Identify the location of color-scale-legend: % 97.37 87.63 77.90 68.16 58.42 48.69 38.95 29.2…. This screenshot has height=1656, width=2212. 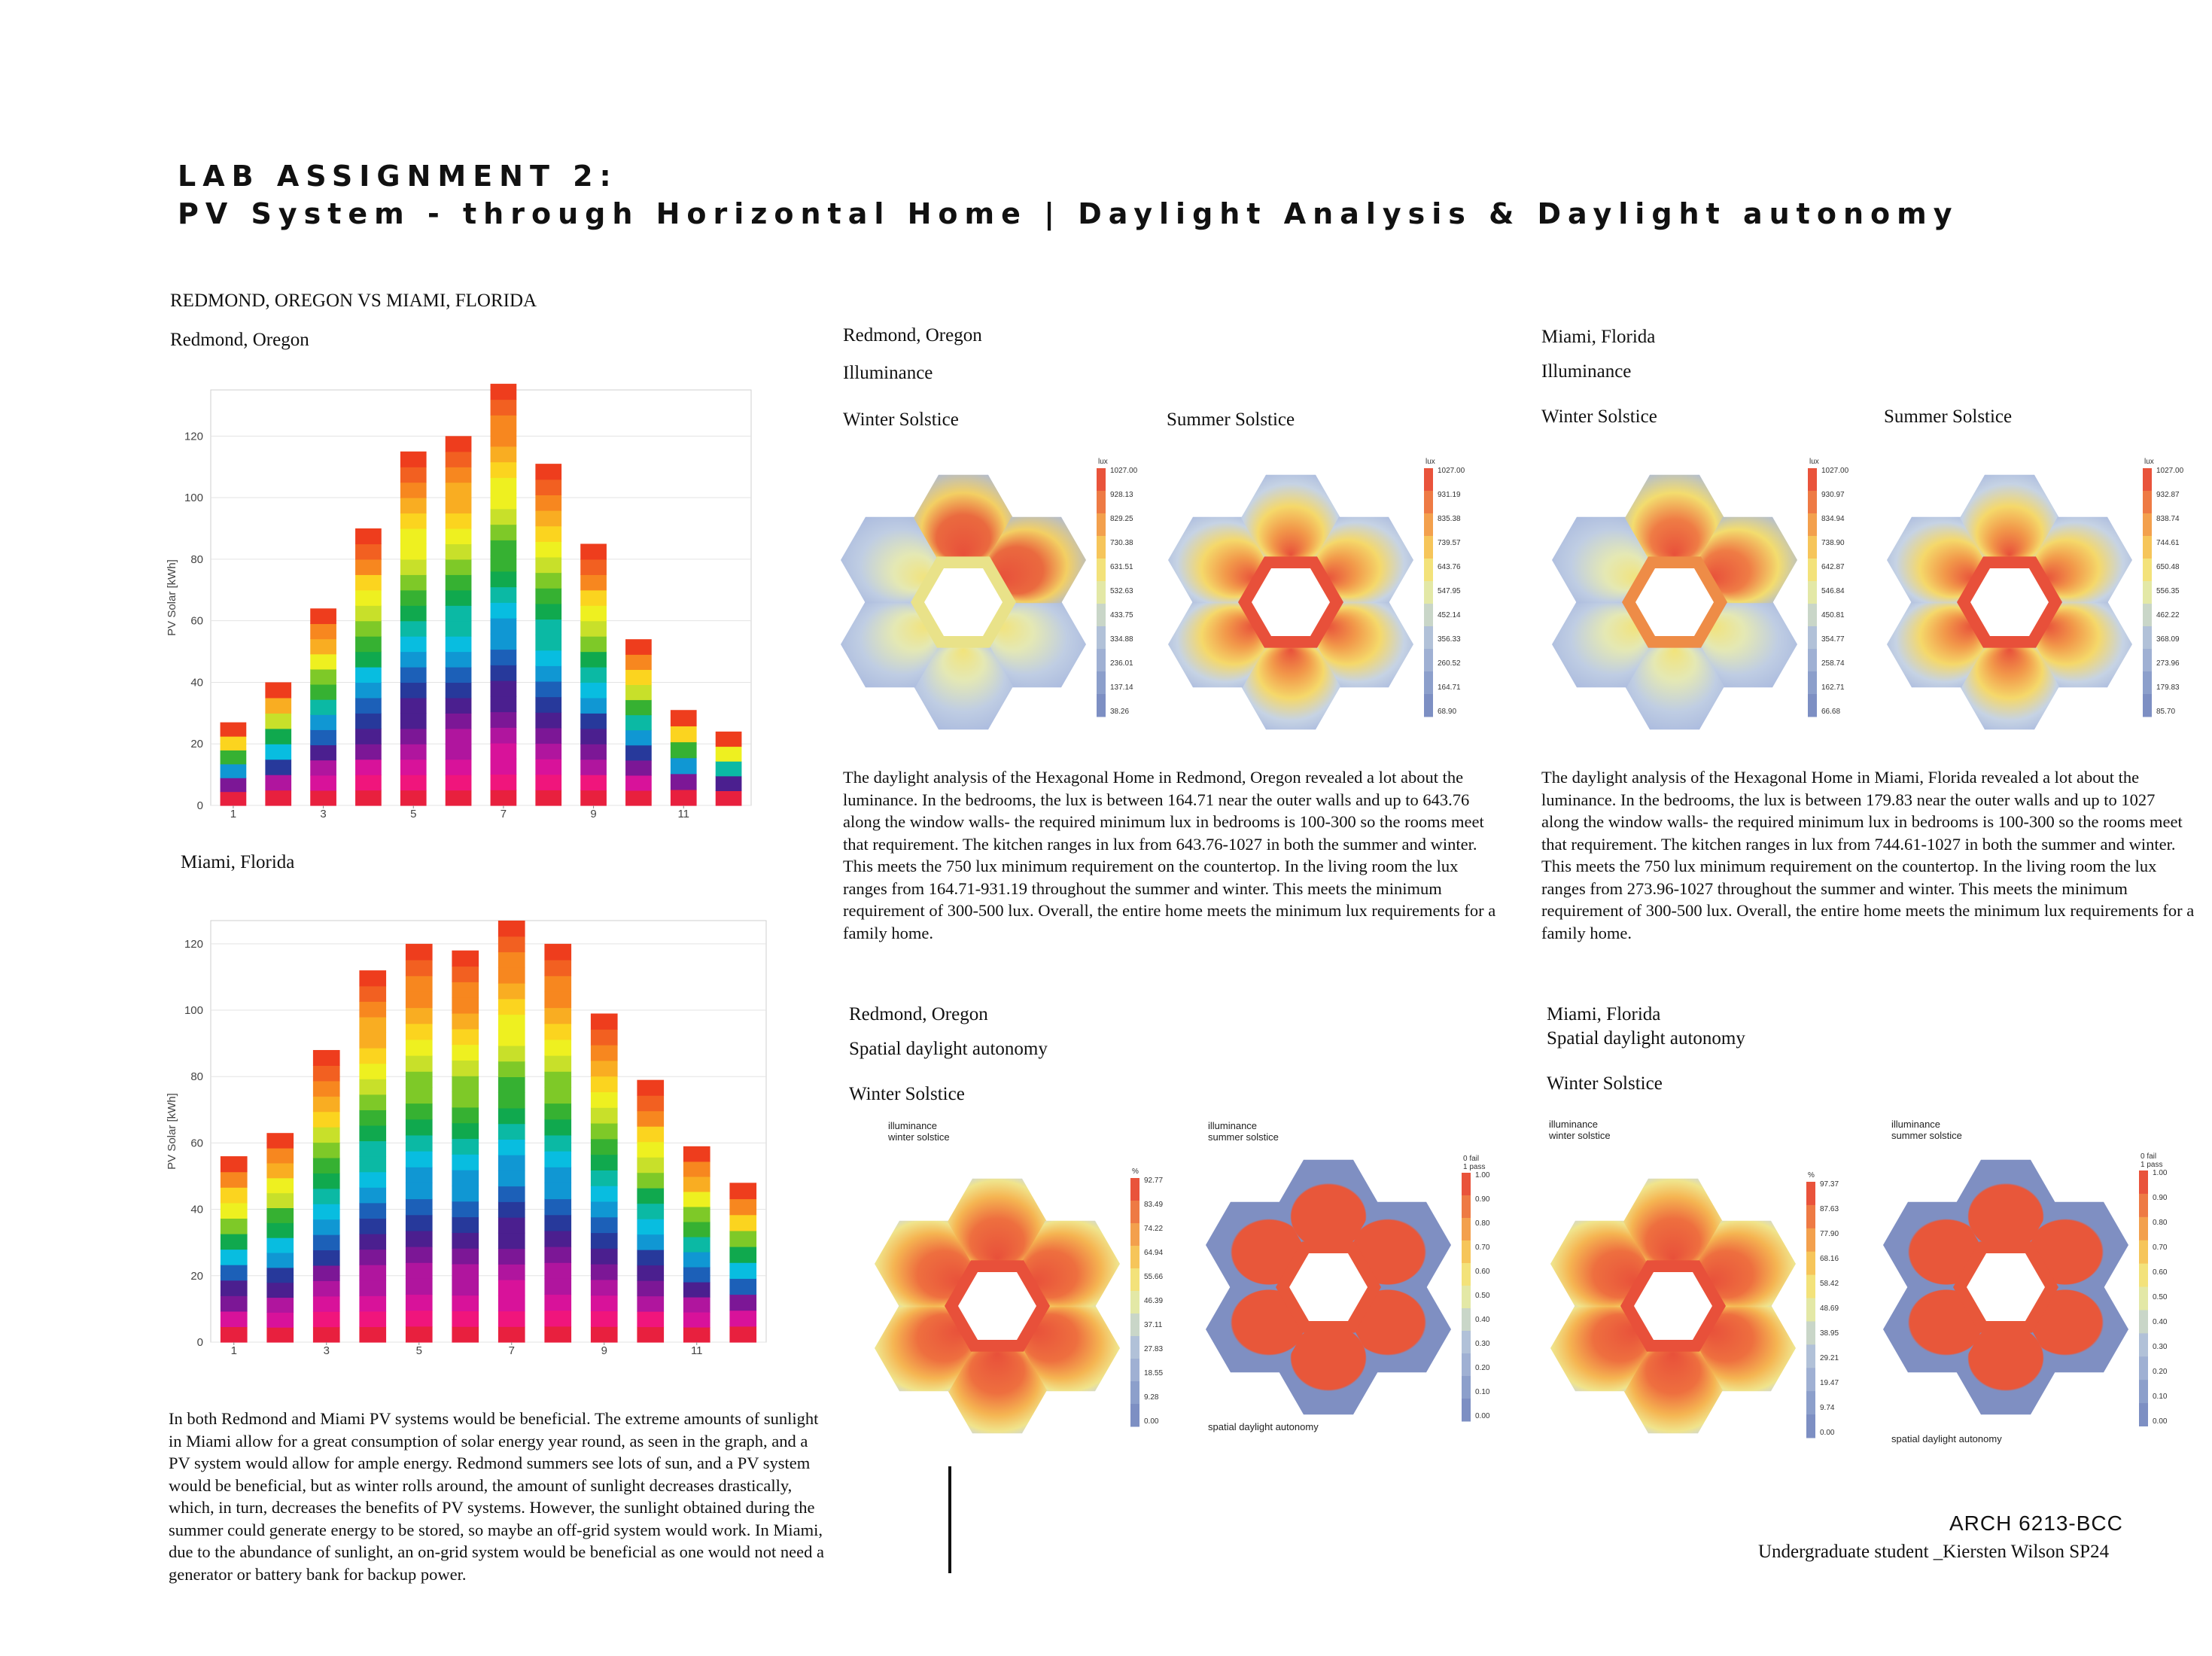
(1822, 1304).